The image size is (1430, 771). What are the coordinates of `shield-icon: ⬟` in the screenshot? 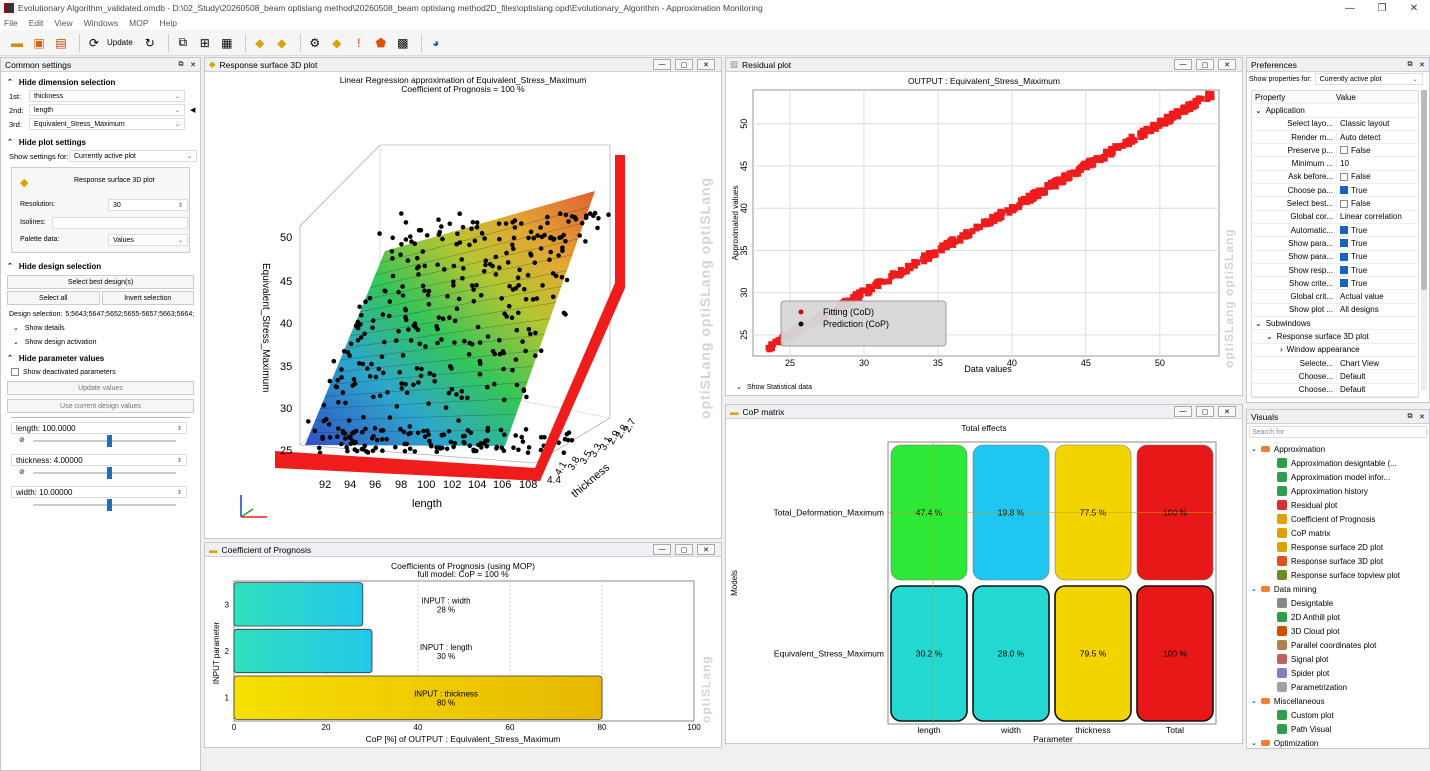 It's located at (381, 42).